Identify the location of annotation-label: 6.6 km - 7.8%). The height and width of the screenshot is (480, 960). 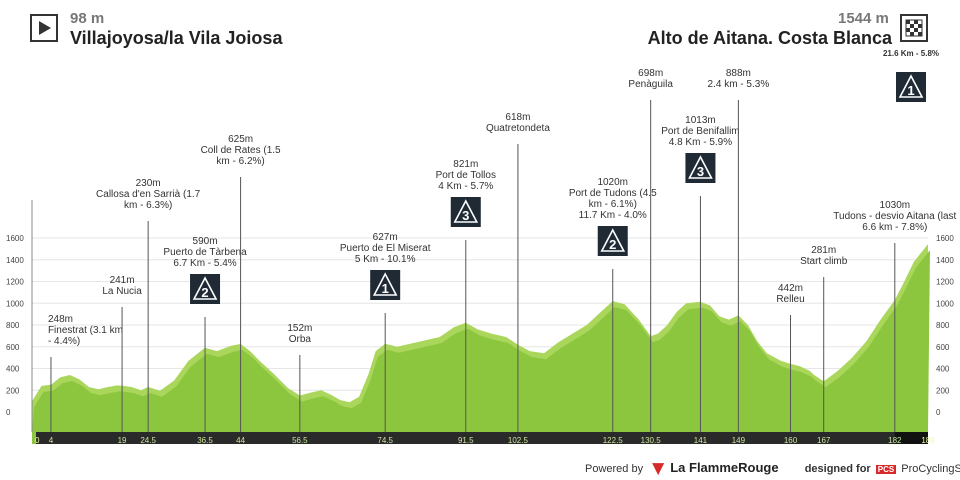
(894, 227).